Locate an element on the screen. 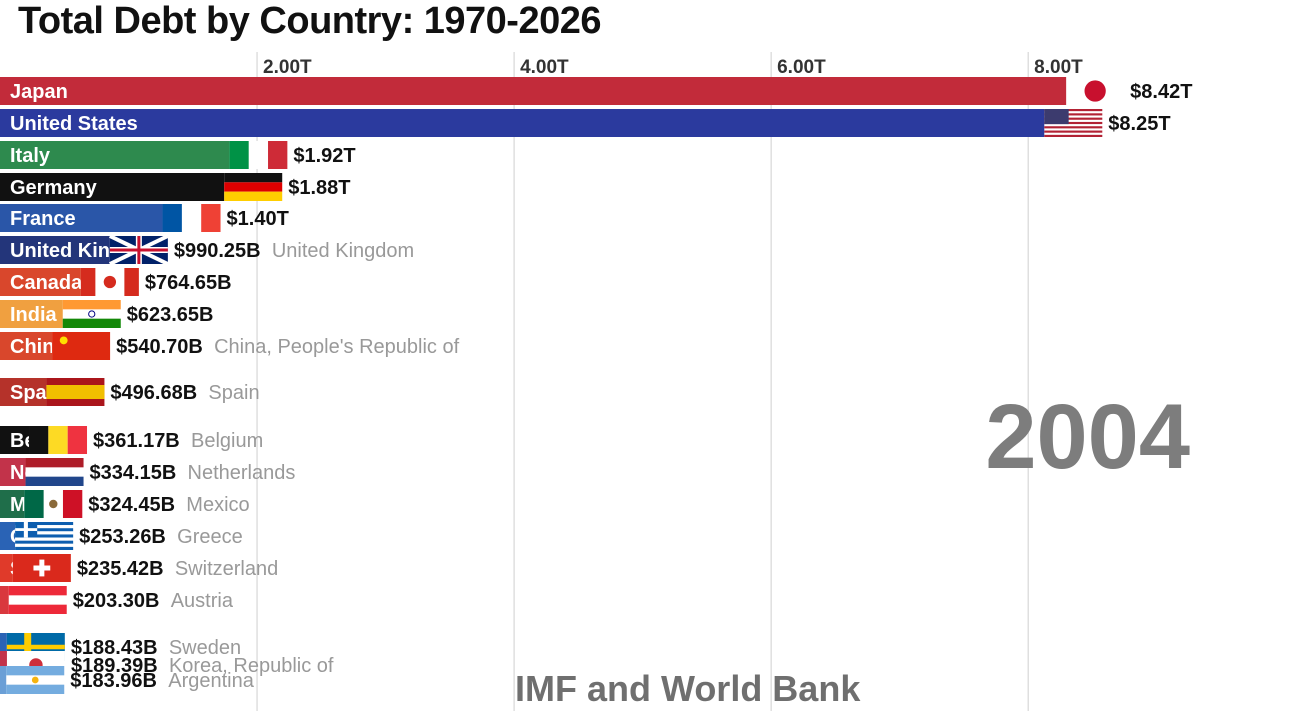 Image resolution: width=1290 pixels, height=711 pixels. value-label: $8.25T is located at coordinates (1139, 124).